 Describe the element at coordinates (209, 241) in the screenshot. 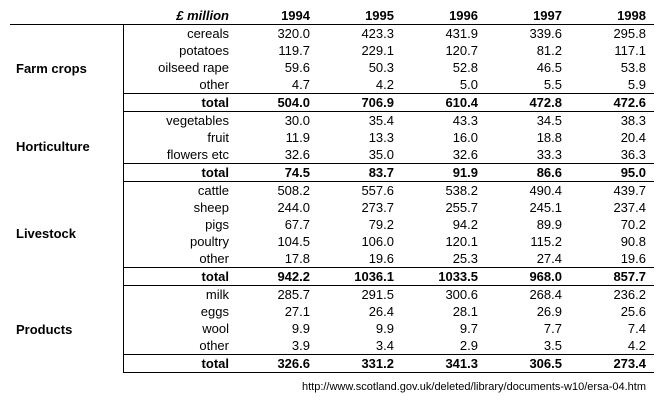

I see `item-label: poultry` at that location.